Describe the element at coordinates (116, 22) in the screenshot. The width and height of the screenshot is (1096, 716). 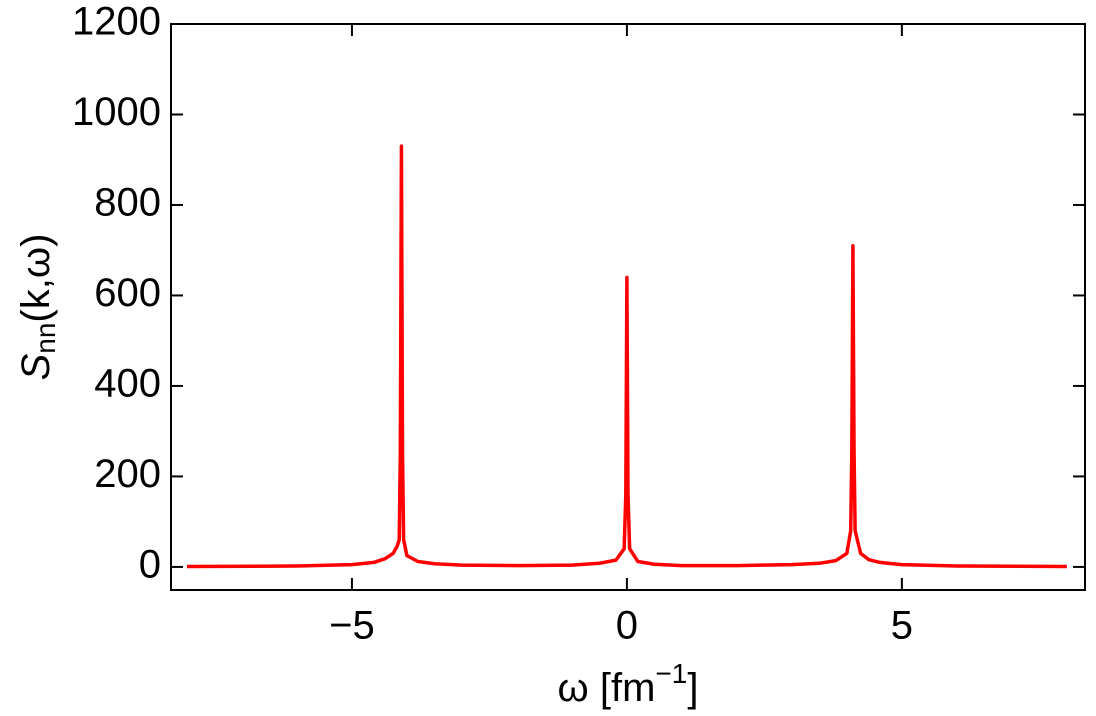
I see `y-tick-label: 1200` at that location.